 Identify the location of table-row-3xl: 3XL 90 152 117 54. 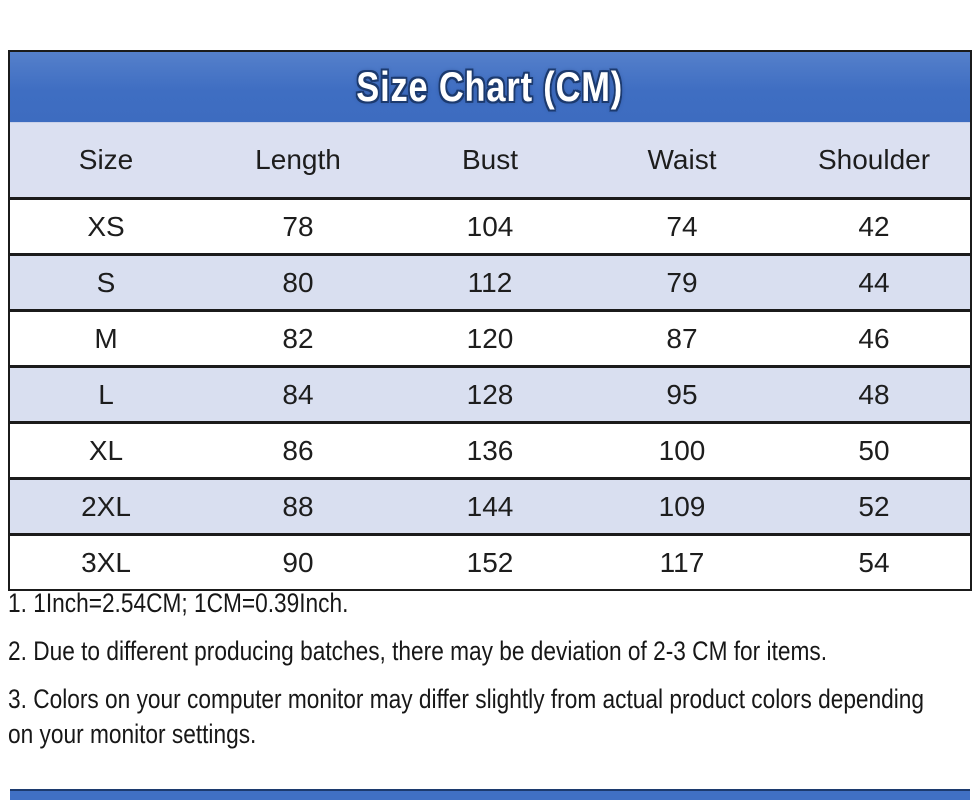
(490, 561).